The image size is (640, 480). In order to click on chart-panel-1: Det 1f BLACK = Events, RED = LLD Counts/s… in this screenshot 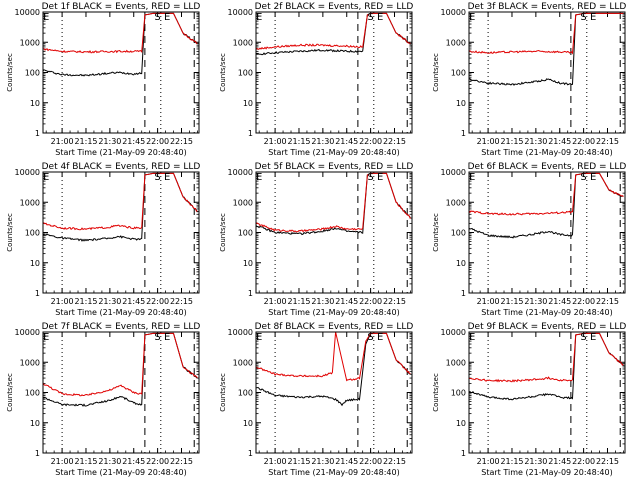, I will do `click(103, 79)`.